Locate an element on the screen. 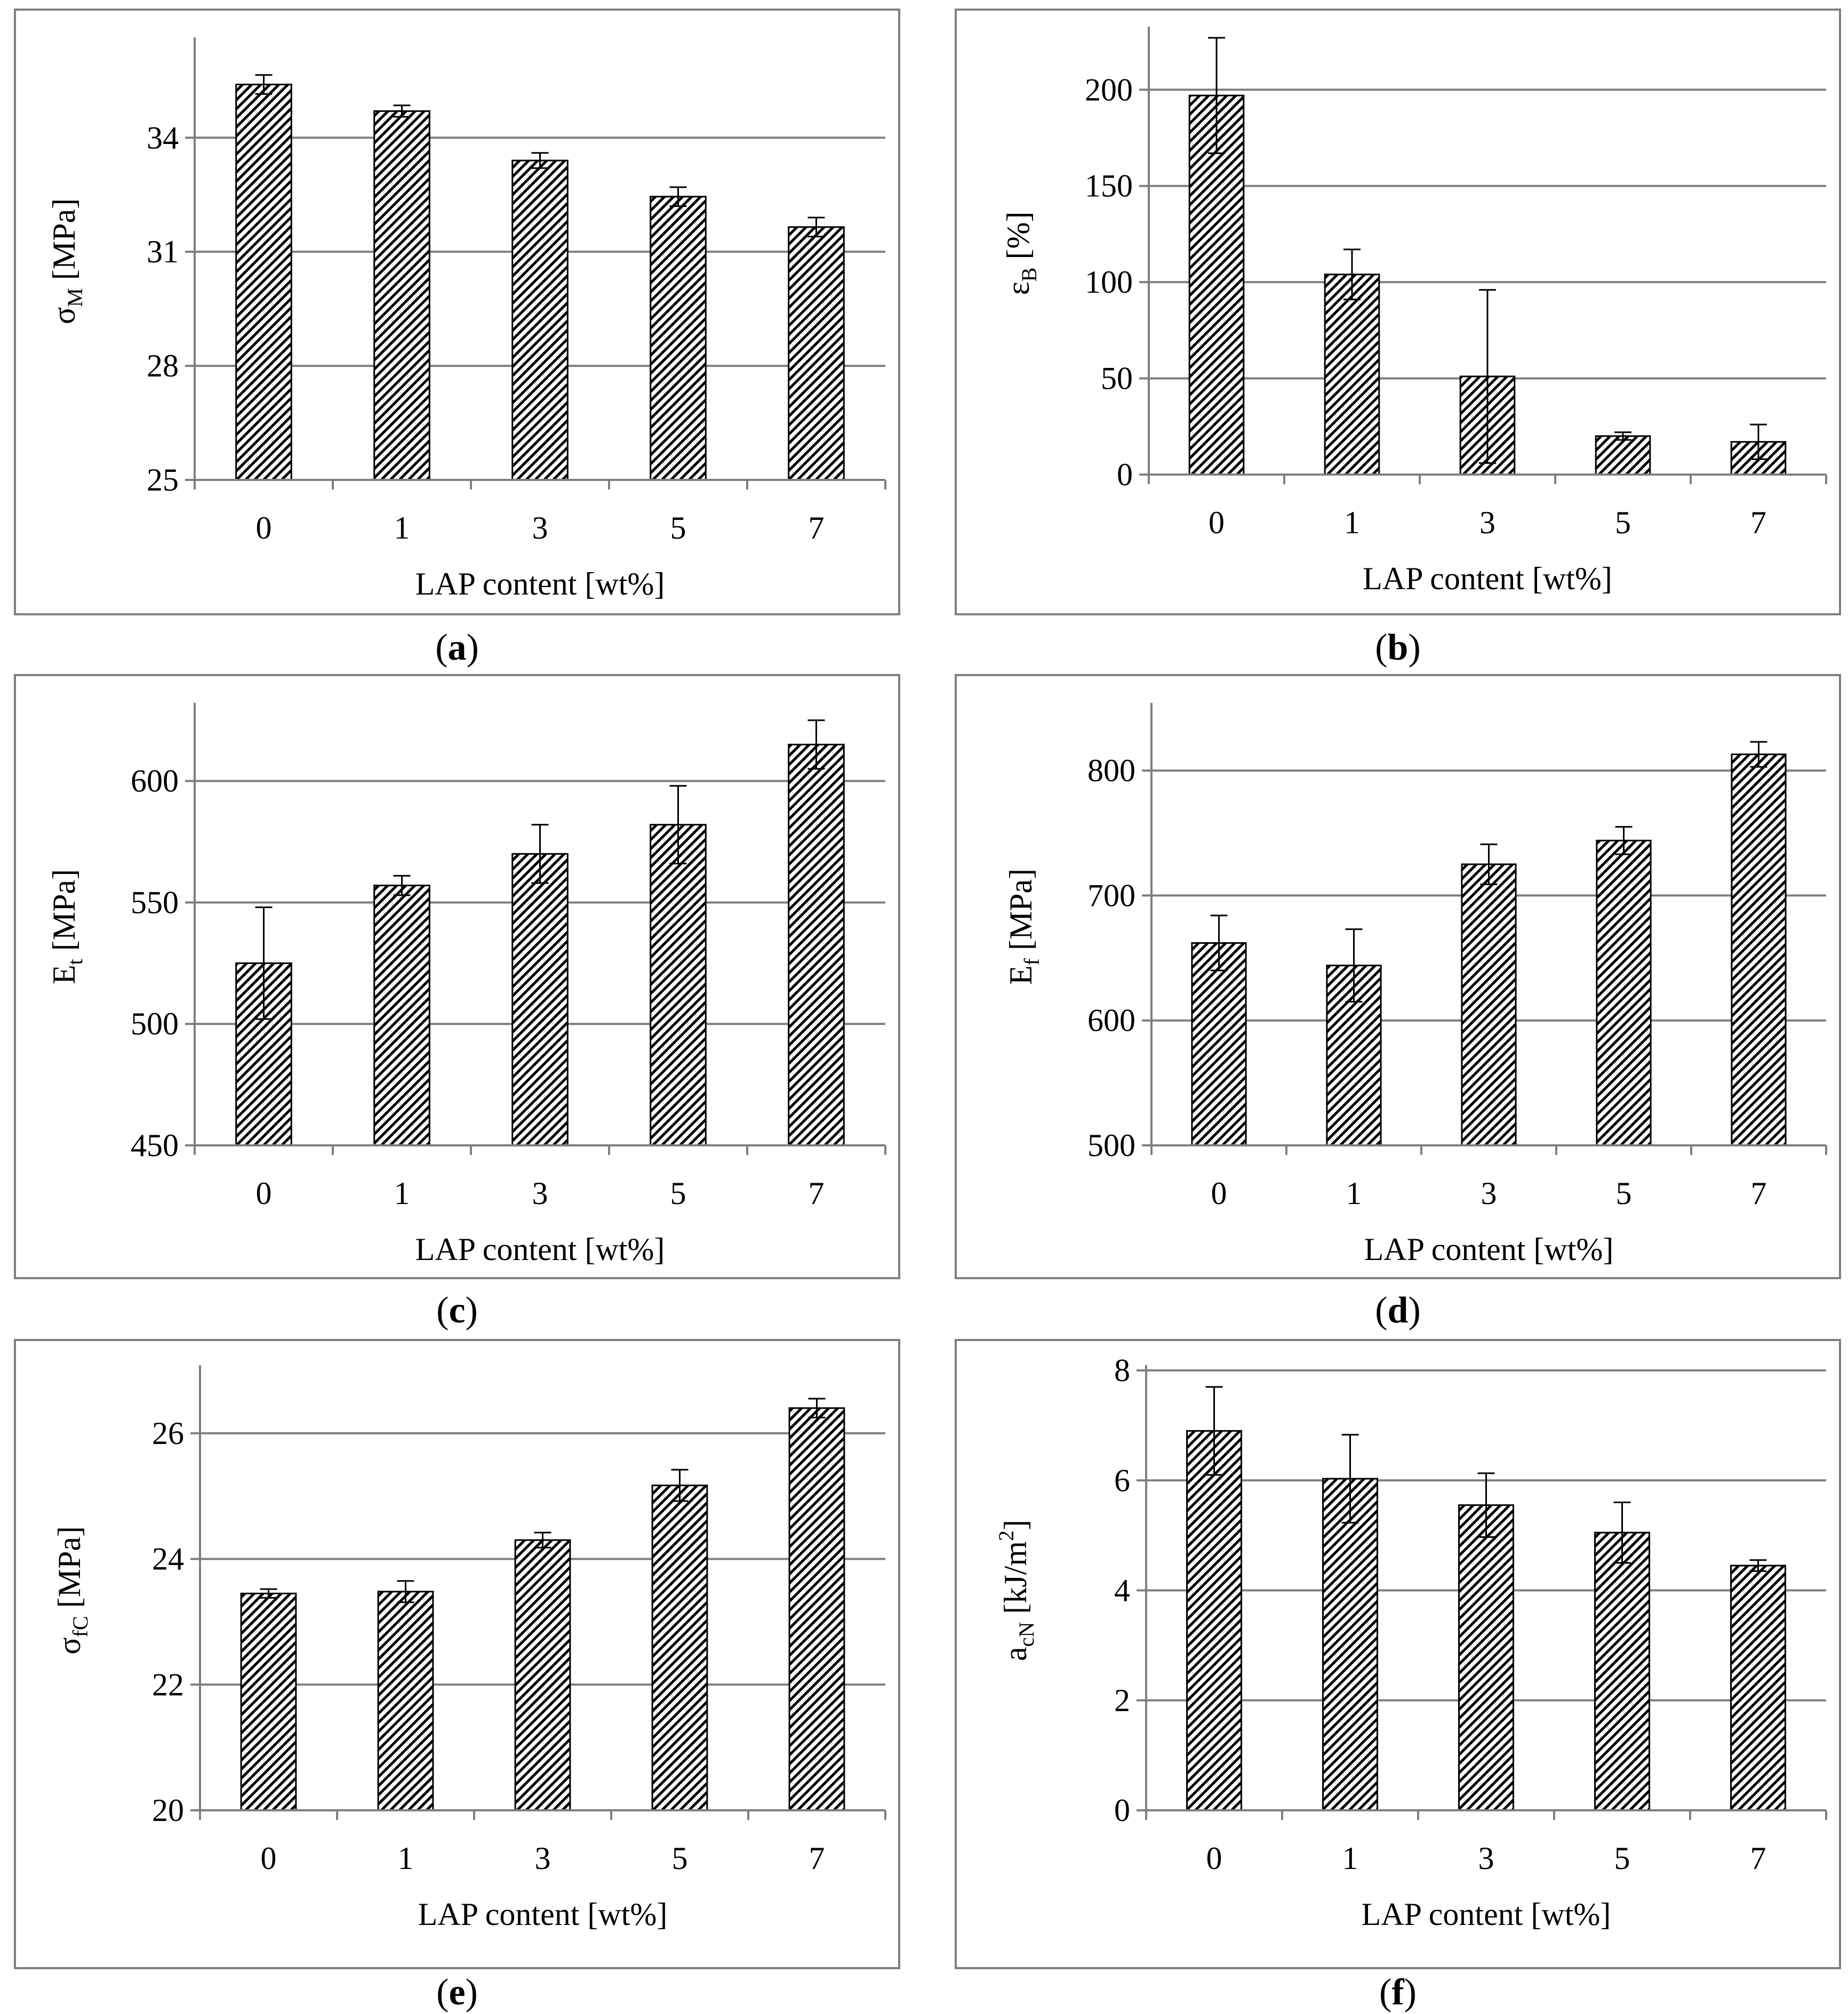  y-tick-label: 31 is located at coordinates (163, 251).